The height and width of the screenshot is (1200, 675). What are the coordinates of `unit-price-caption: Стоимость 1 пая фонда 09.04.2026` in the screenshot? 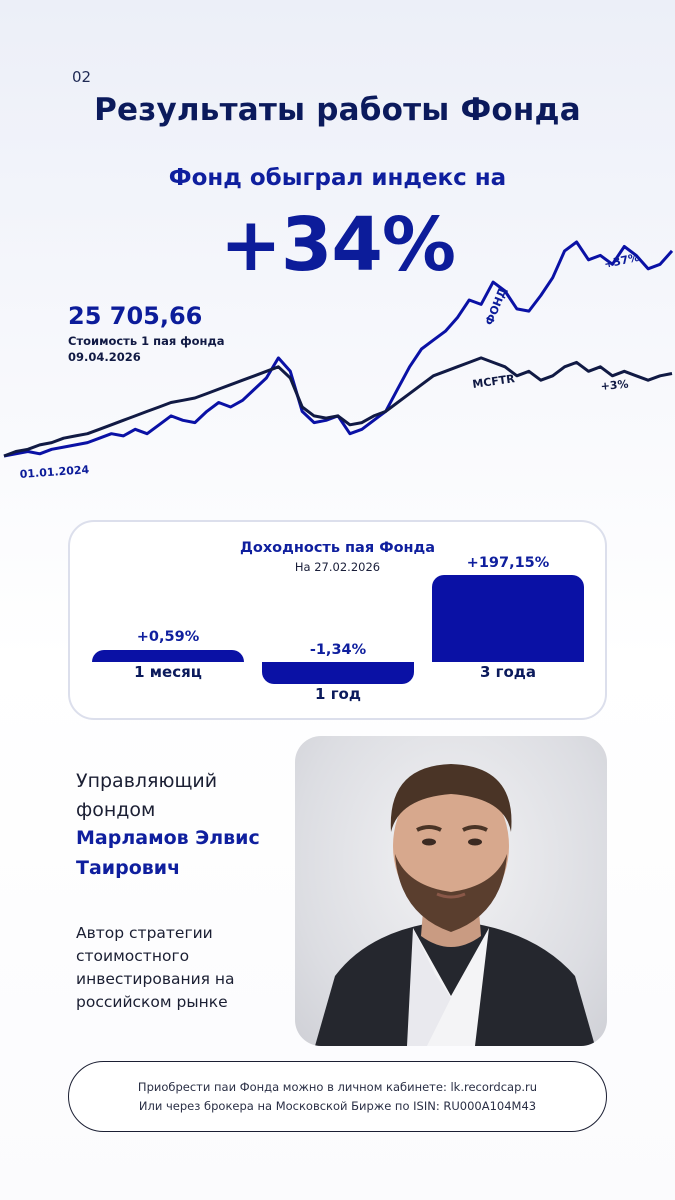 It's located at (146, 349).